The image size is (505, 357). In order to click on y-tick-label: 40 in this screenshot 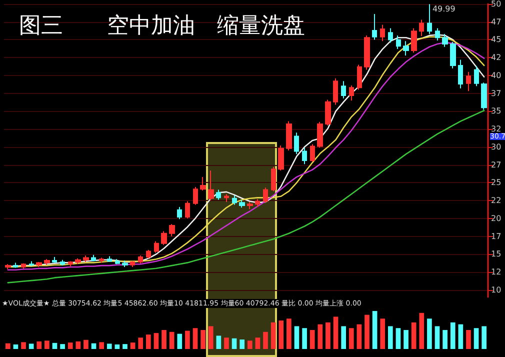, I will do `click(496, 75)`.